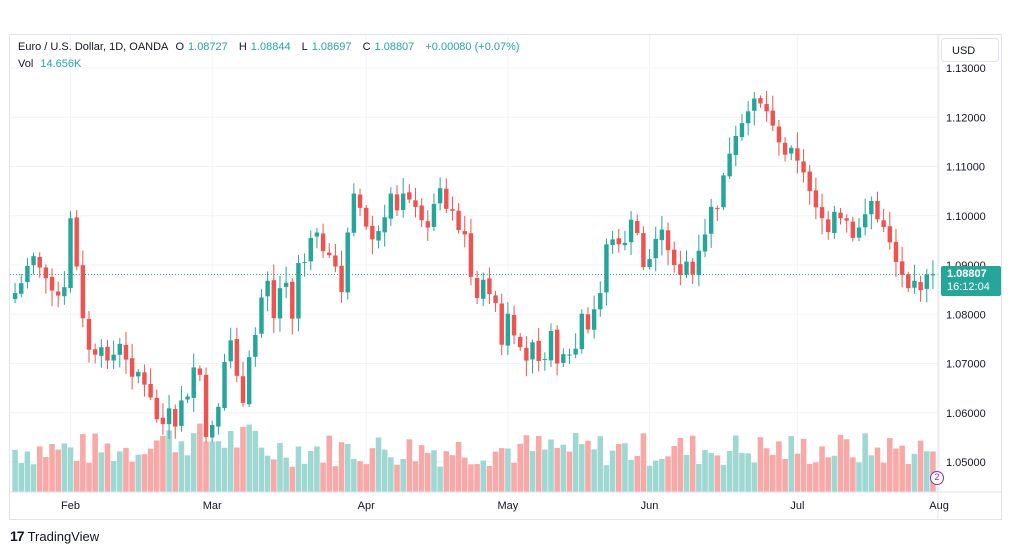 The height and width of the screenshot is (555, 1012). What do you see at coordinates (966, 365) in the screenshot?
I see `price-tick-label: 1.07000` at bounding box center [966, 365].